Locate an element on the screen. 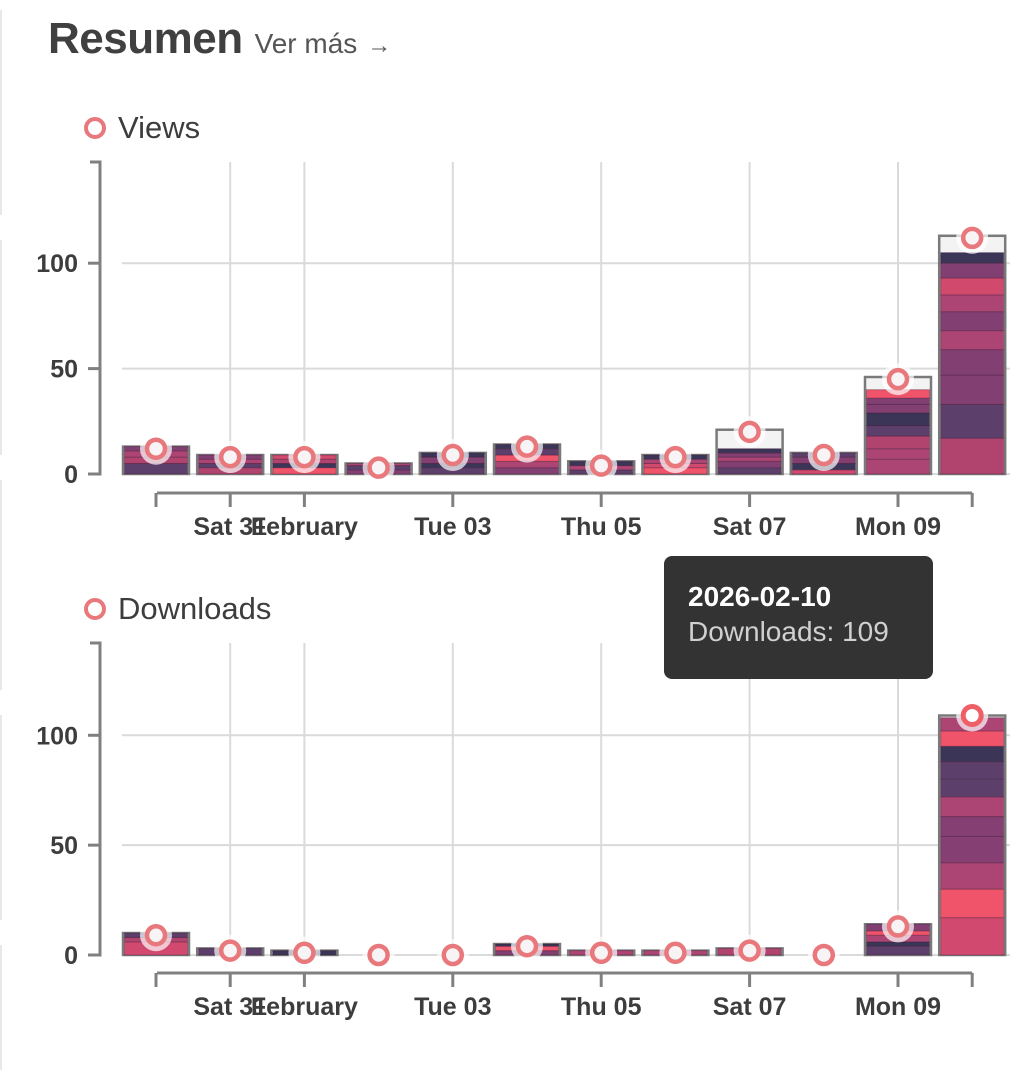  arrow-right-icon: → is located at coordinates (379, 45).